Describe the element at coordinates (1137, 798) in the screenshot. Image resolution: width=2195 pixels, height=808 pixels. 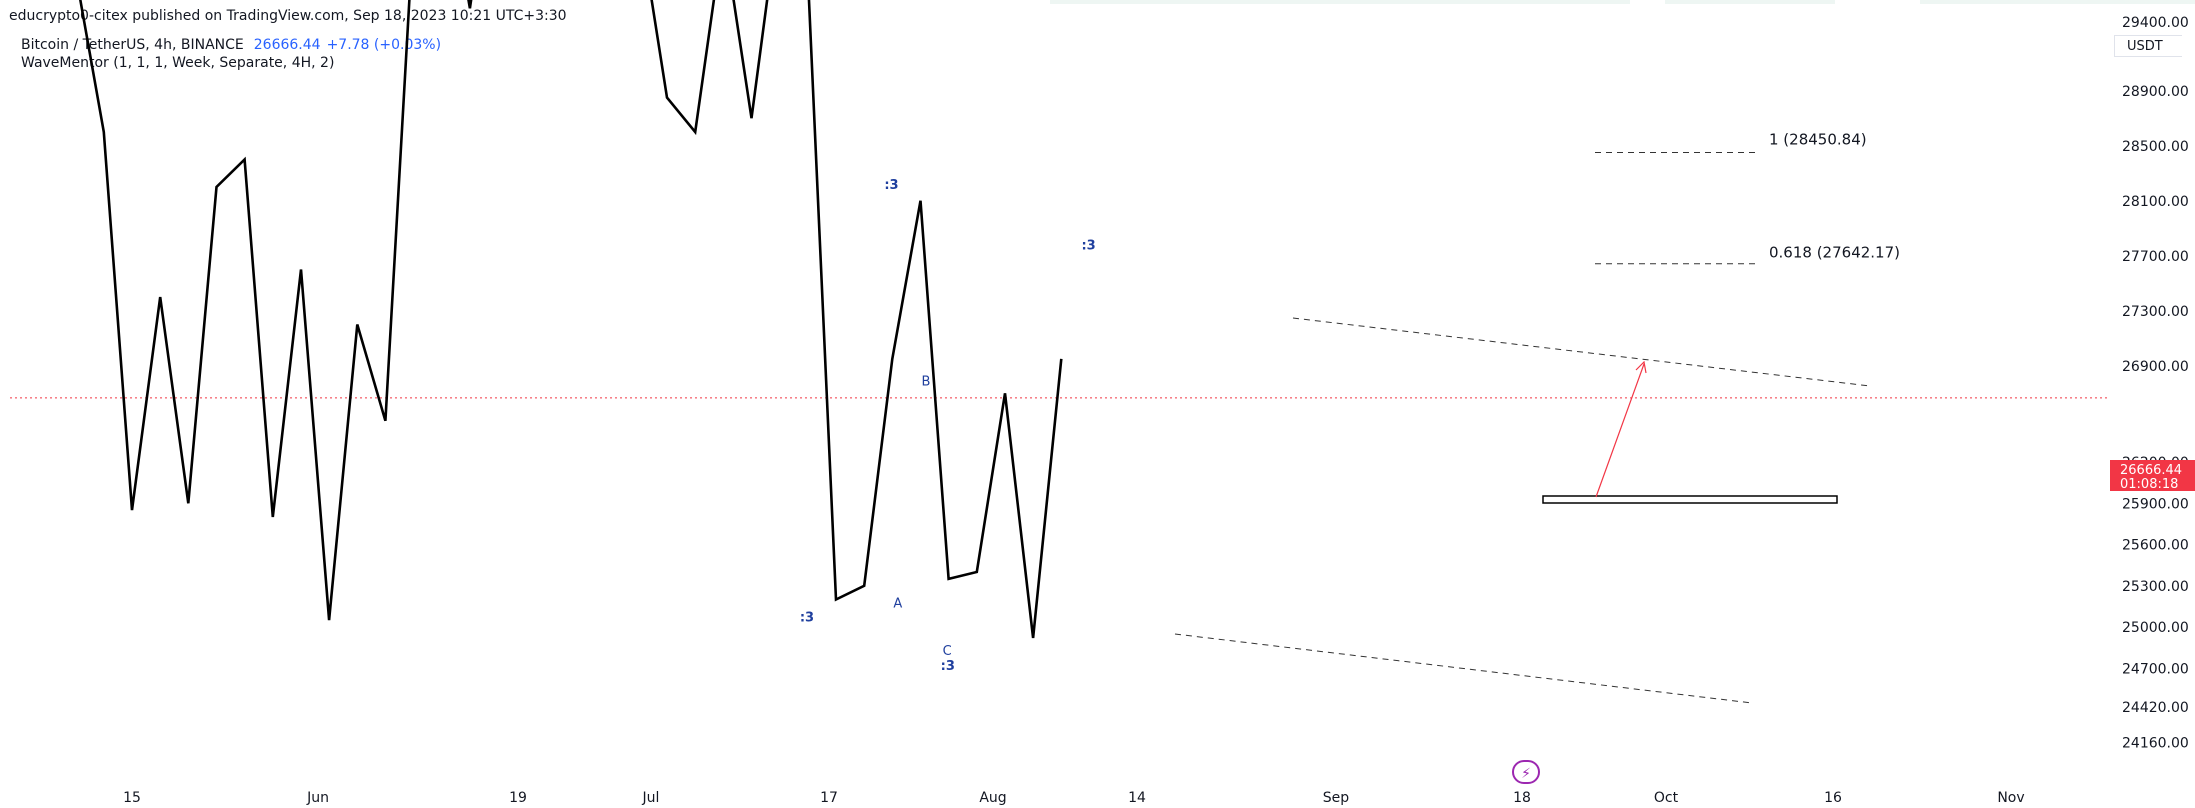
I see `x-tick-label: 14` at that location.